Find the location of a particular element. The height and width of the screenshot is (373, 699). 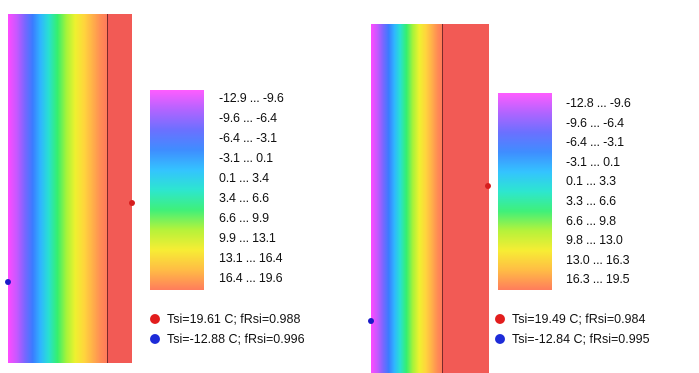

legend-range: 3.3 ... 6.6 is located at coordinates (591, 200).